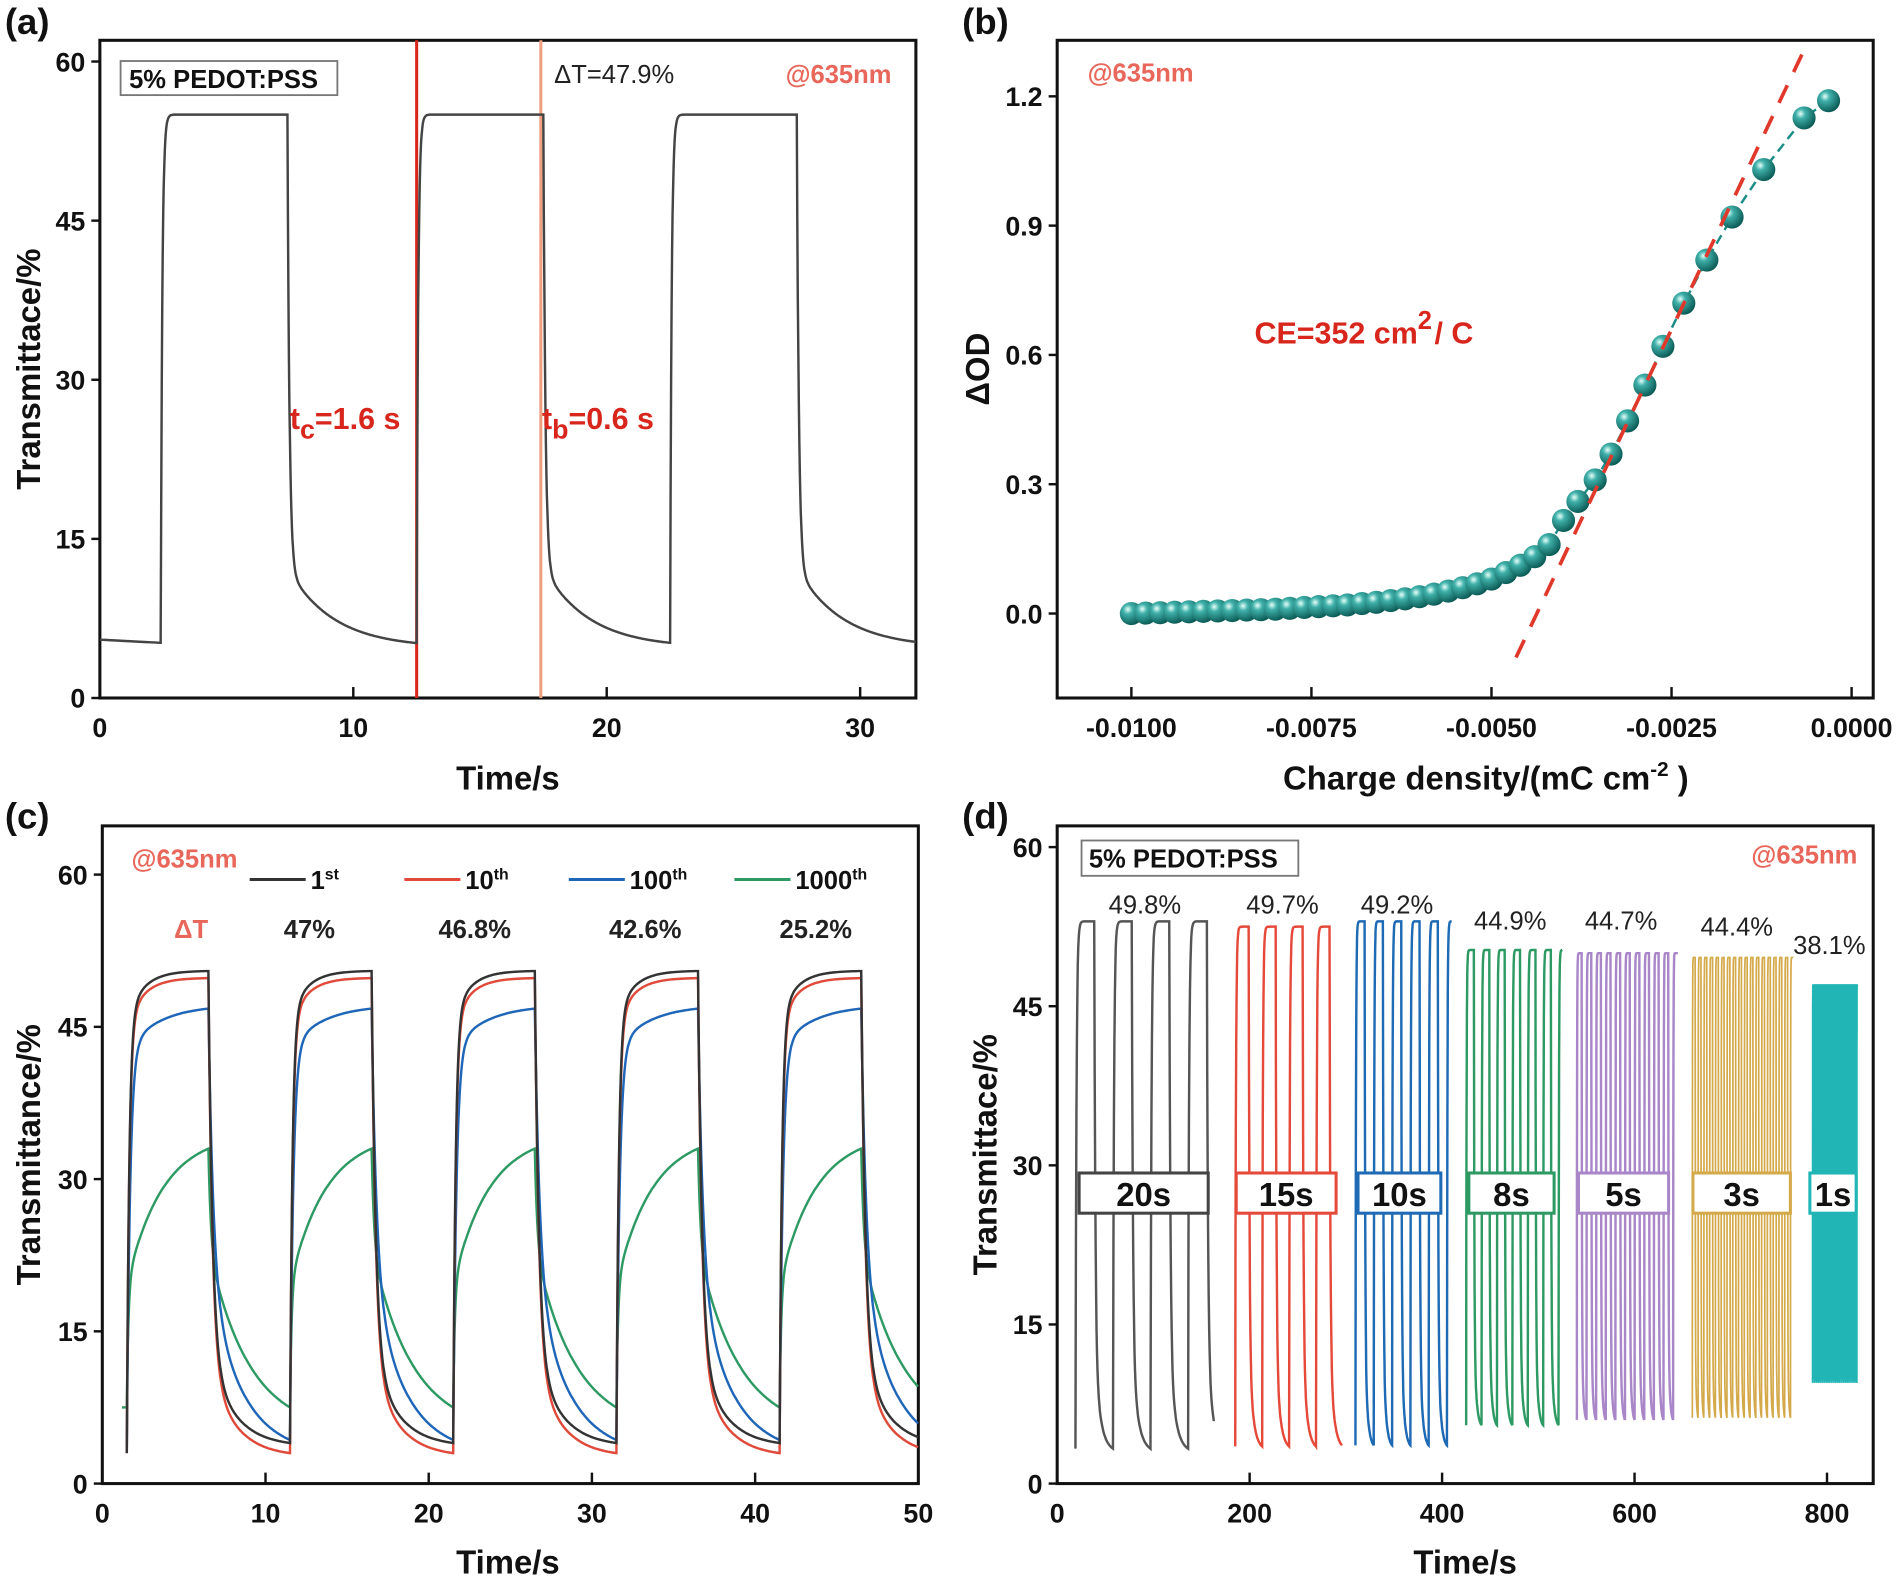 This screenshot has height=1586, width=1900. I want to click on x-tick-label: -0.0100, so click(1131, 728).